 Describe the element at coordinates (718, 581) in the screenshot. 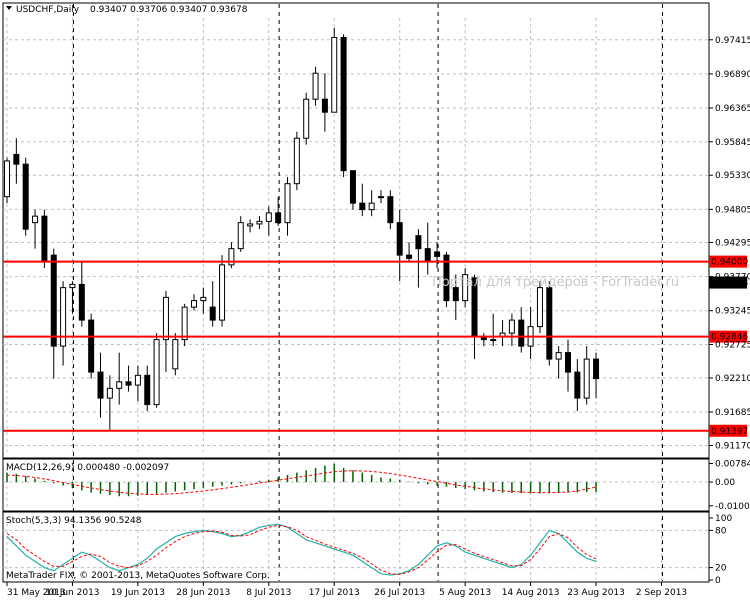

I see `stoch-tick-label: 0` at that location.